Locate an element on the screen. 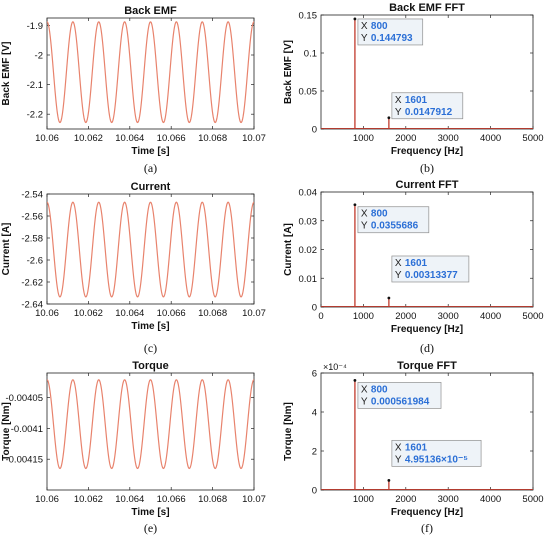 The width and height of the screenshot is (550, 543). y-tick-label: -0.0041 is located at coordinates (27, 429).